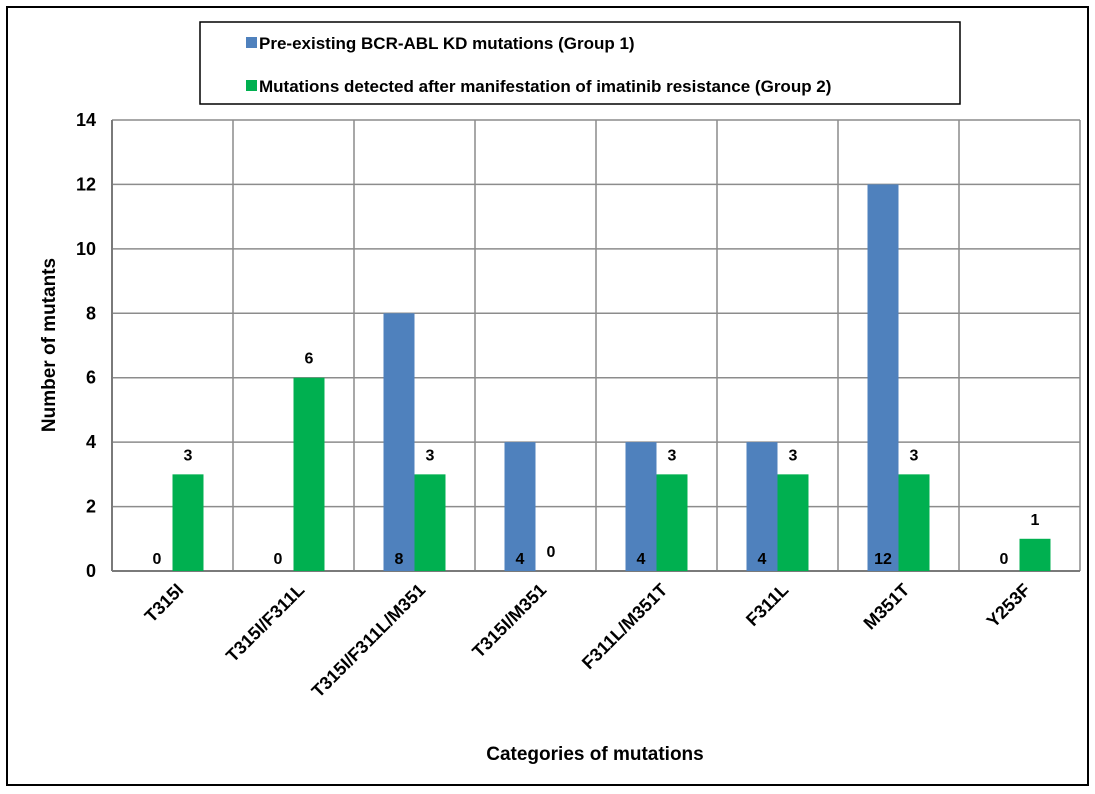 This screenshot has height=794, width=1095. I want to click on data-label-group-1: 12, so click(883, 559).